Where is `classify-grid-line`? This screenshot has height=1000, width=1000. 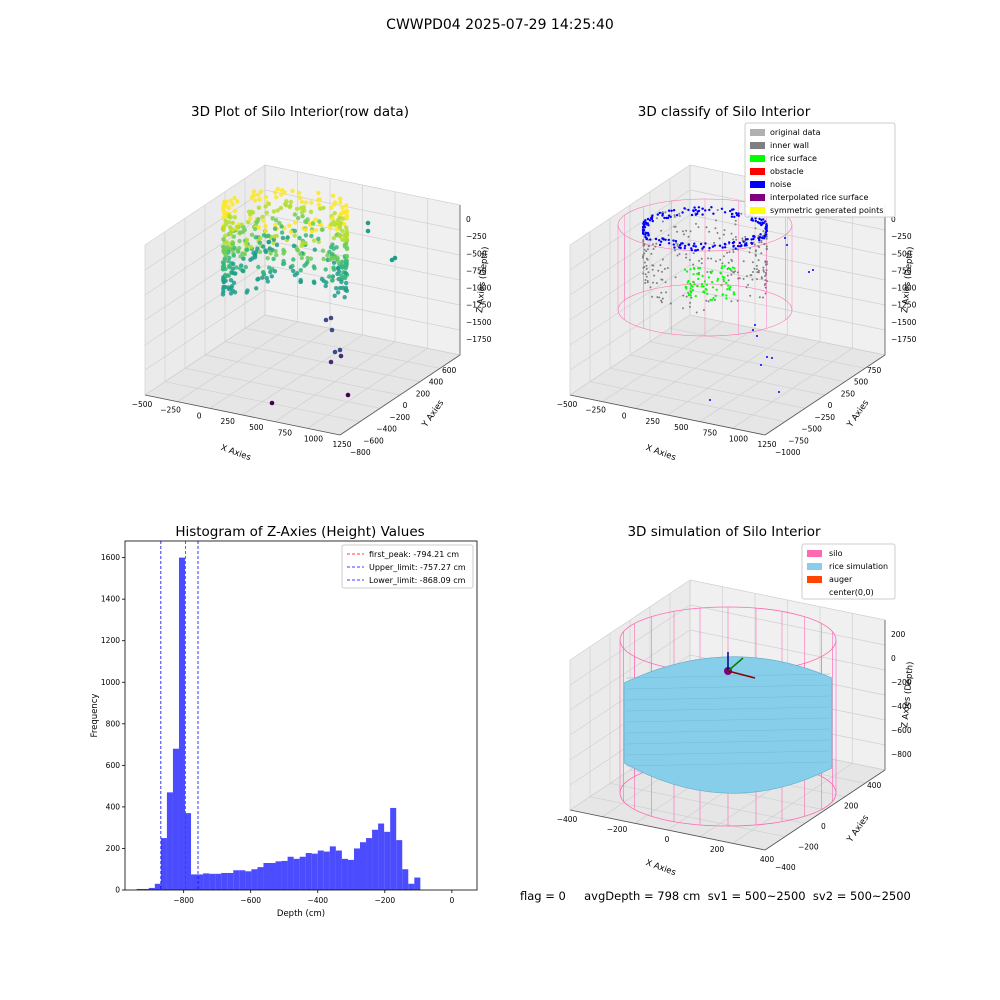 classify-grid-line is located at coordinates (630, 205).